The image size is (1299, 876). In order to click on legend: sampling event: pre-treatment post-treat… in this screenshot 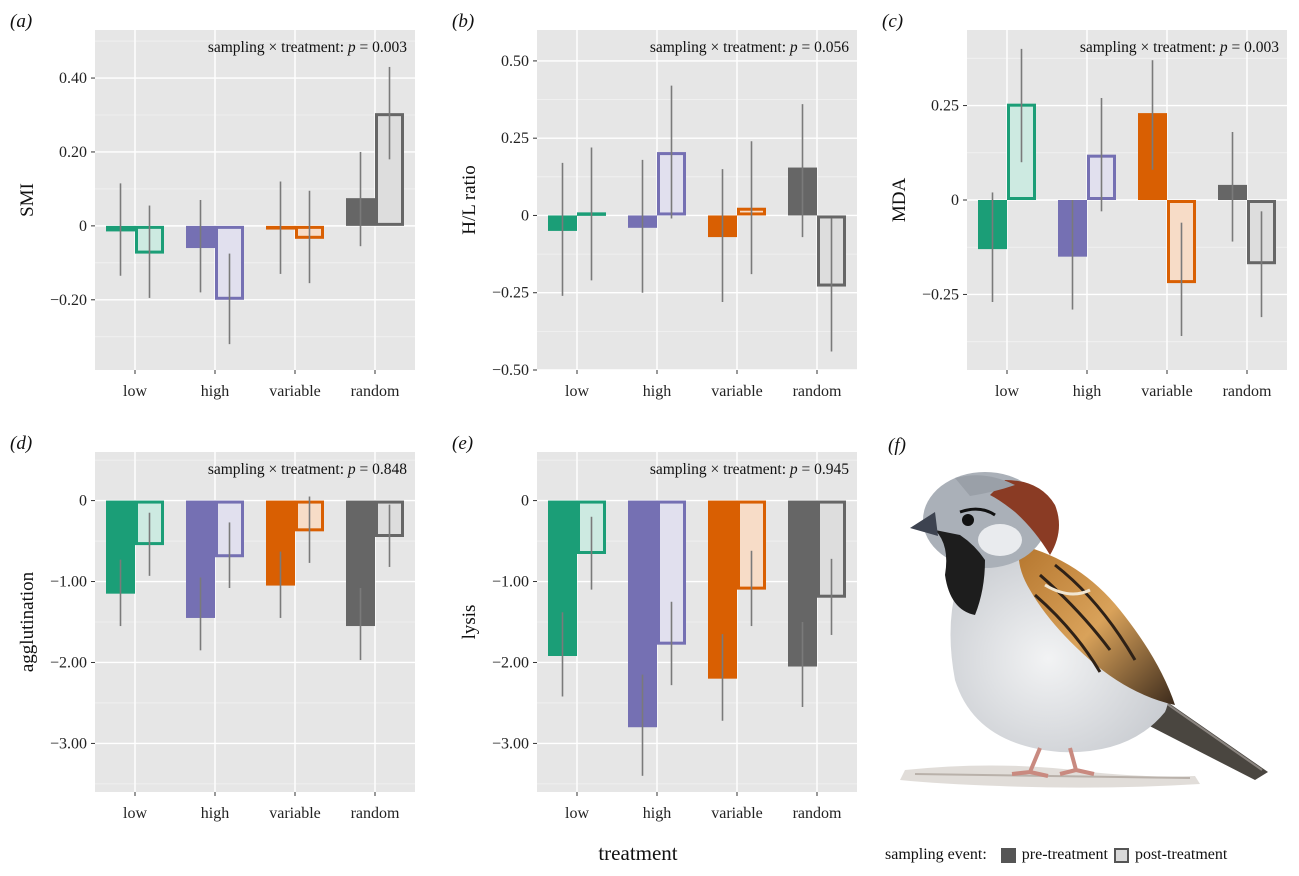, I will do `click(1056, 855)`.